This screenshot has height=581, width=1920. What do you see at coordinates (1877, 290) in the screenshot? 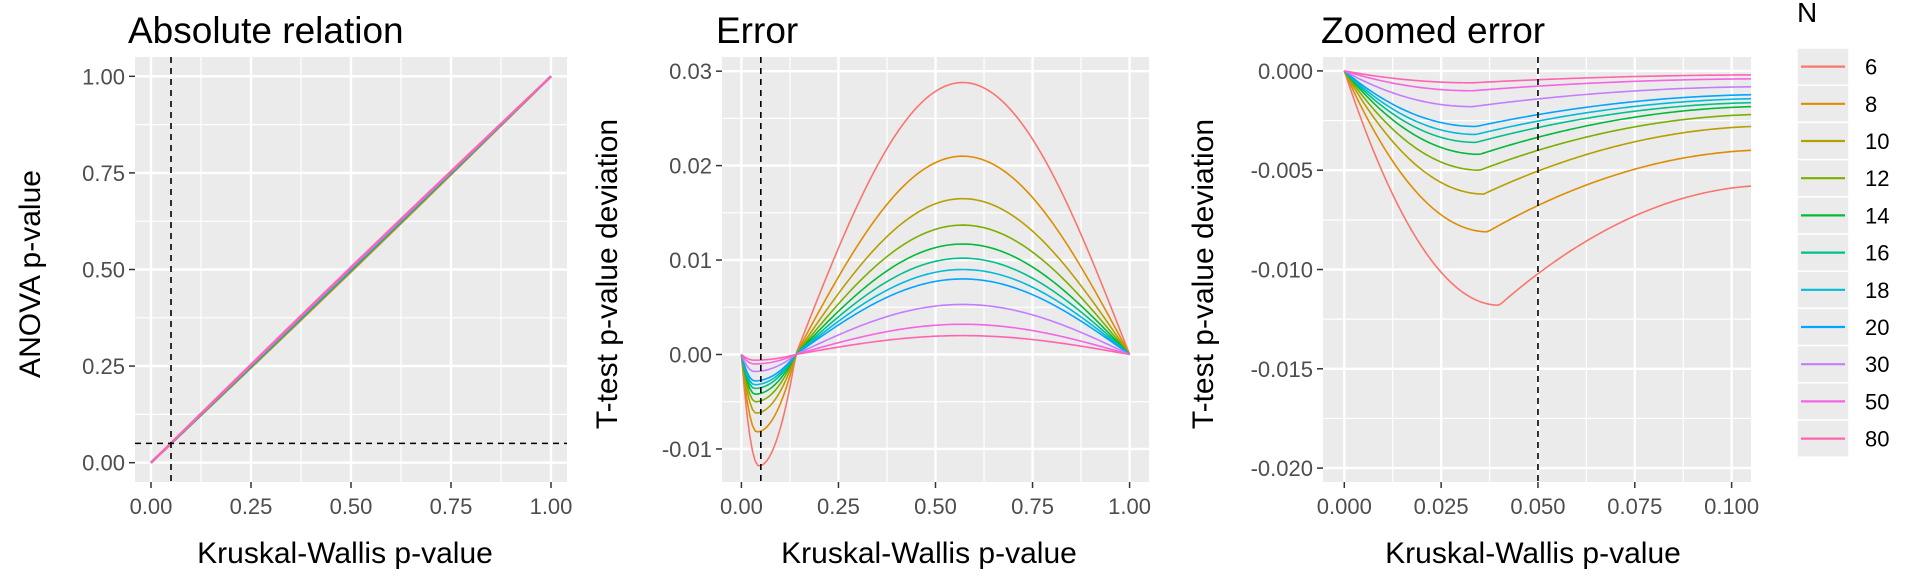
I see `legend-label: 18` at bounding box center [1877, 290].